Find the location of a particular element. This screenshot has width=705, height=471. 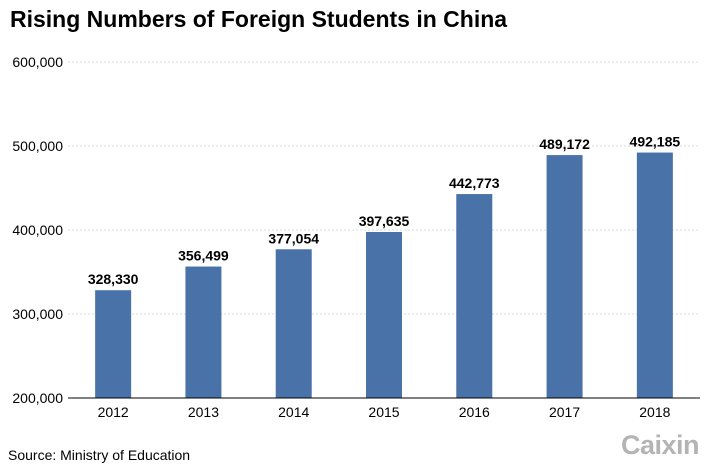

x-tick-label: 2014 is located at coordinates (293, 412).